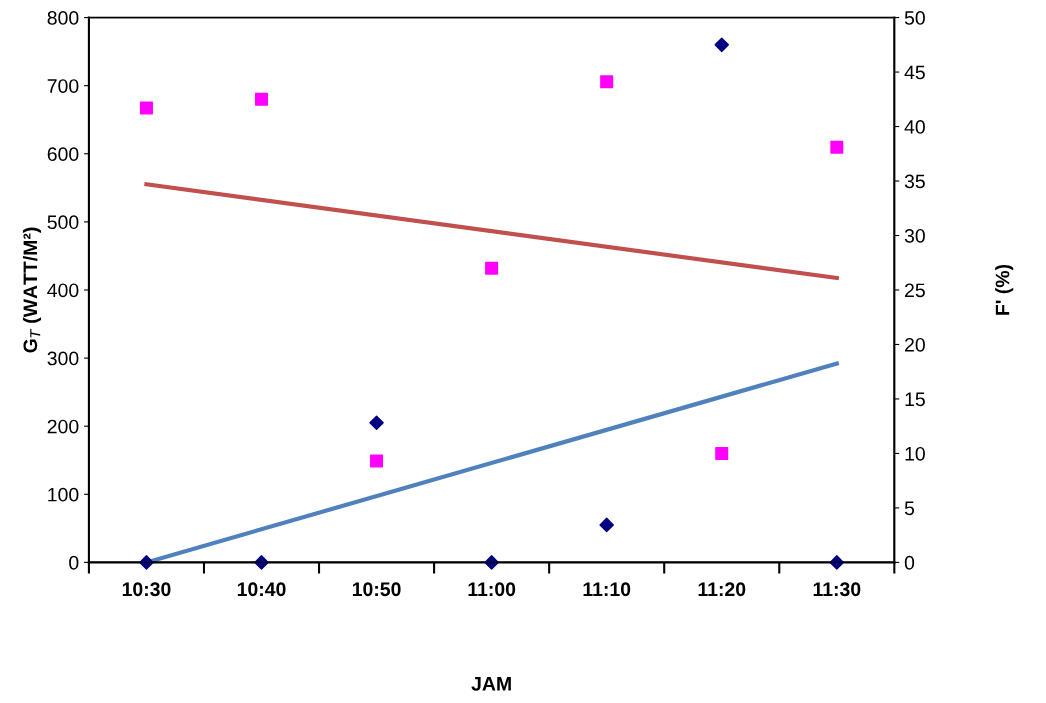  Describe the element at coordinates (915, 453) in the screenshot. I see `y2-tick-label: 10` at that location.